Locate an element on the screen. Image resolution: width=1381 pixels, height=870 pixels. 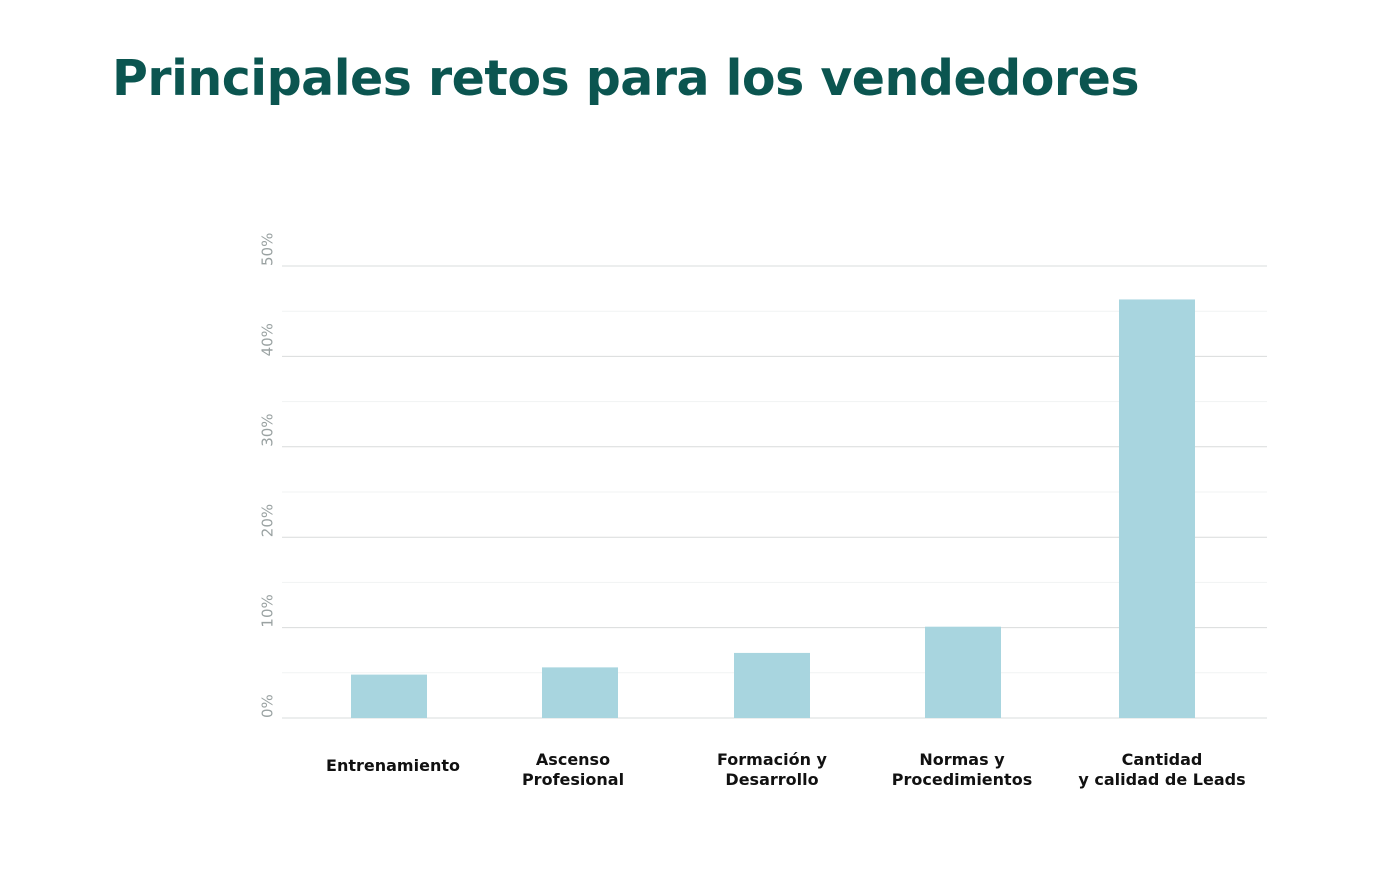
y-tick-label: 10% is located at coordinates (268, 610).